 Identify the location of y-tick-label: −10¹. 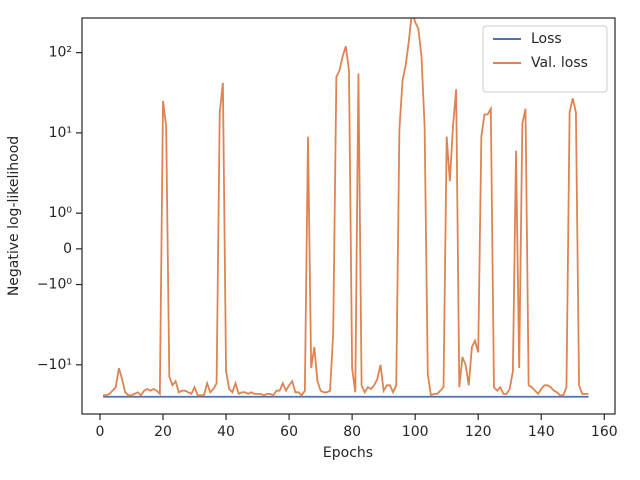
(54, 365).